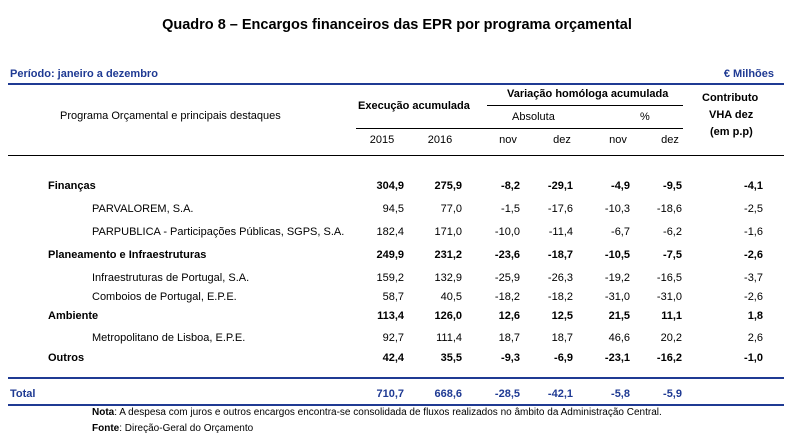 The image size is (794, 437). Describe the element at coordinates (73, 316) in the screenshot. I see `row-name: Ambiente` at that location.